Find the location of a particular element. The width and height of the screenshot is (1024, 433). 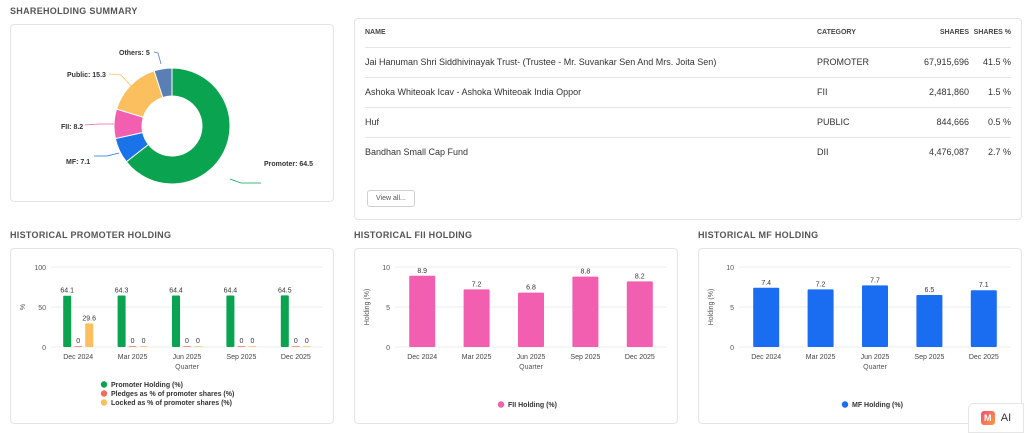

promoter-leader-line is located at coordinates (245, 181).